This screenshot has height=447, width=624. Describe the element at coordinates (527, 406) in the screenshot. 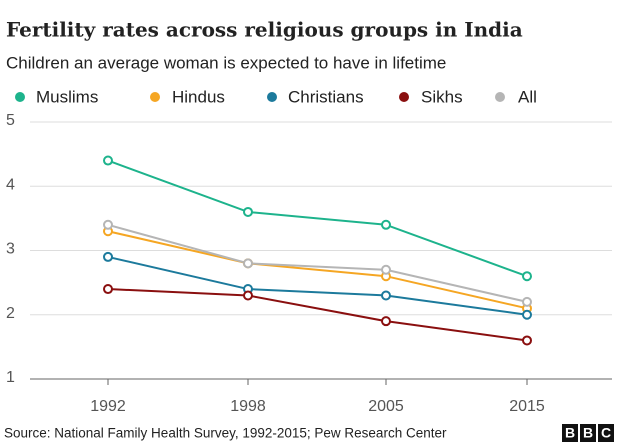

I see `x-tick-label: 2015` at that location.